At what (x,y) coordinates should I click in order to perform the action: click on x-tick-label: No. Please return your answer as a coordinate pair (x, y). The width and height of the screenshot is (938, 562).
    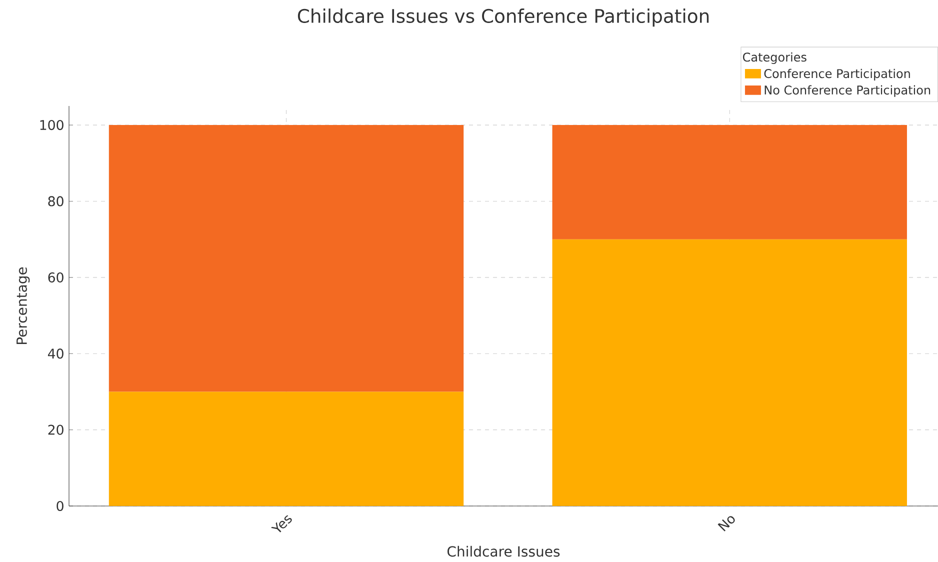
    Looking at the image, I should click on (726, 524).